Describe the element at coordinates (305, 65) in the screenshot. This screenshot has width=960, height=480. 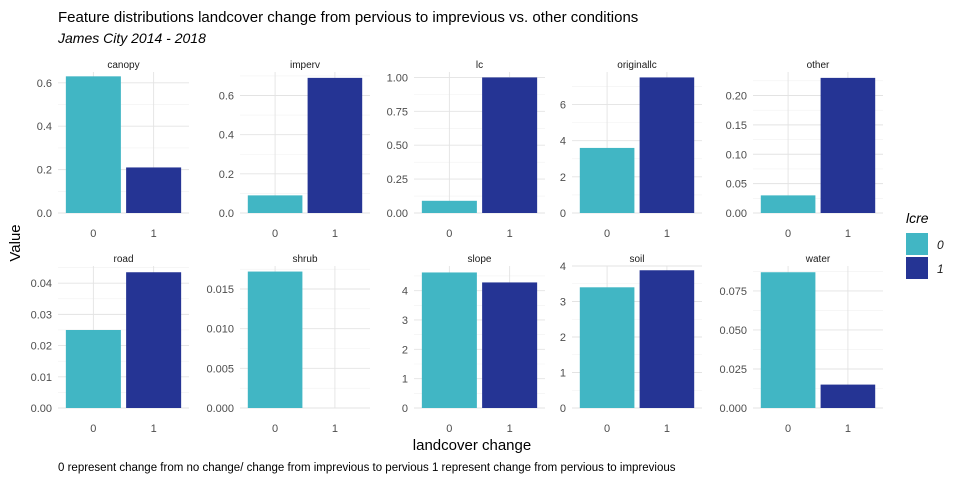
I see `facet-label: imperv` at that location.